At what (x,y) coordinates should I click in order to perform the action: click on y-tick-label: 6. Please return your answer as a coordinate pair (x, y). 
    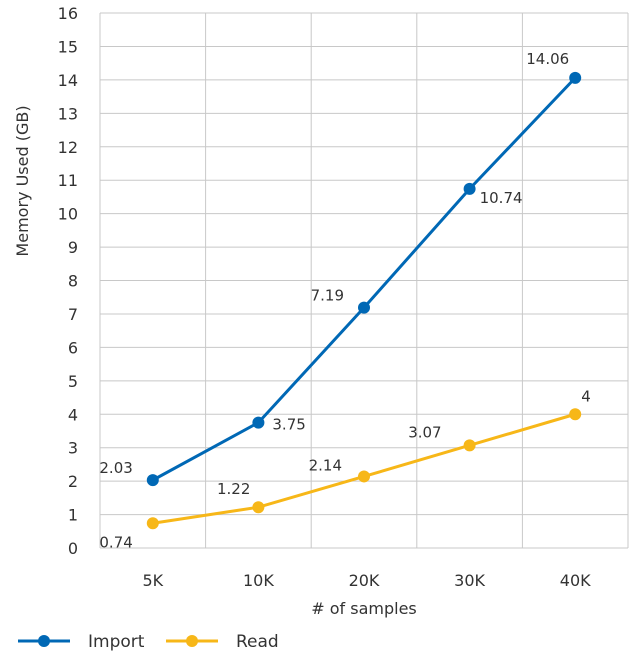
    Looking at the image, I should click on (73, 347).